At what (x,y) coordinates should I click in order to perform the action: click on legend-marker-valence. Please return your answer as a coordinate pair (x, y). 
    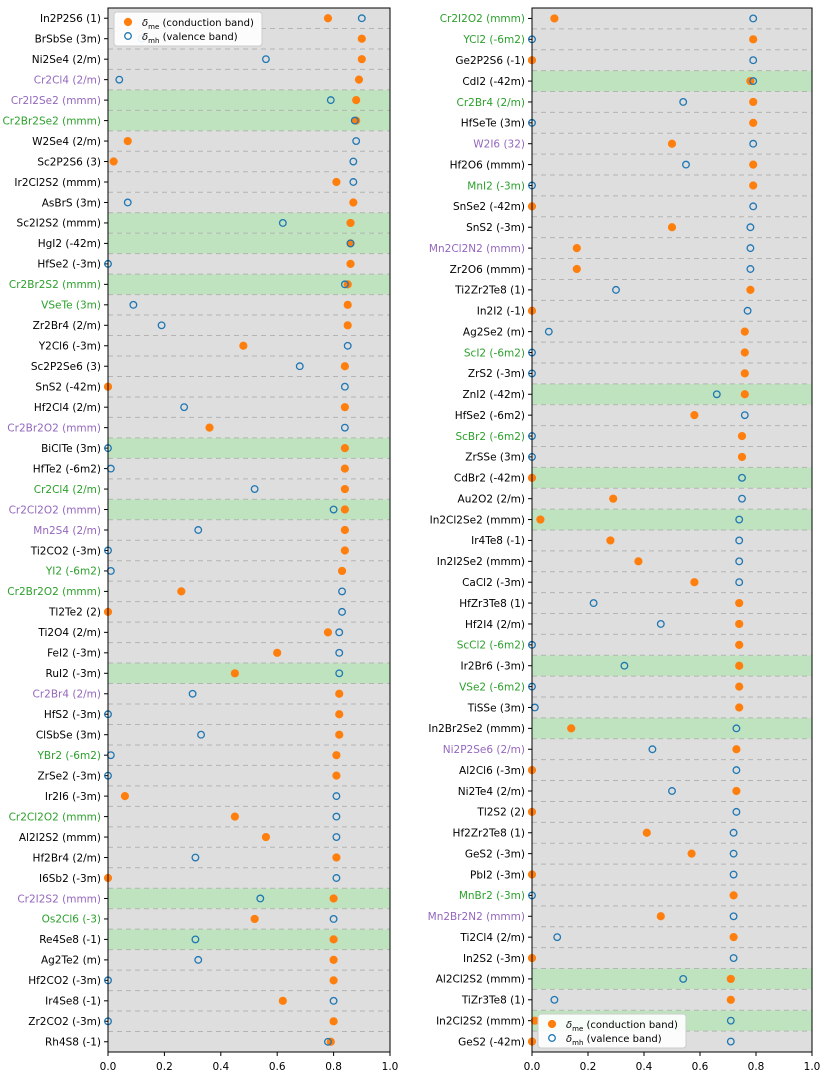
    Looking at the image, I should click on (128, 36).